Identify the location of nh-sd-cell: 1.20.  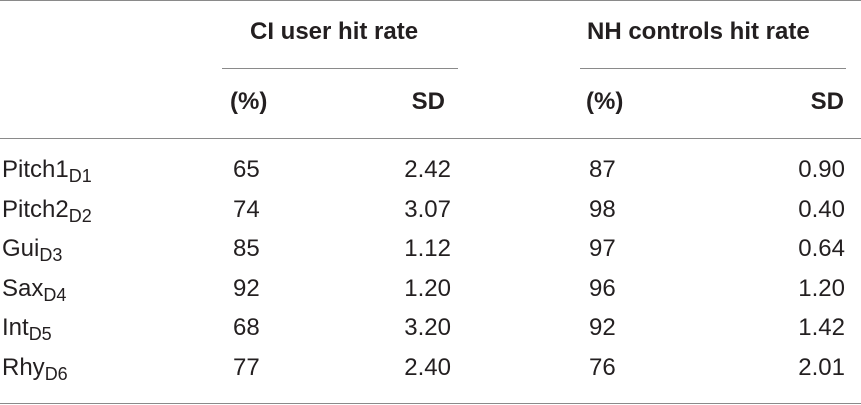
(821, 288).